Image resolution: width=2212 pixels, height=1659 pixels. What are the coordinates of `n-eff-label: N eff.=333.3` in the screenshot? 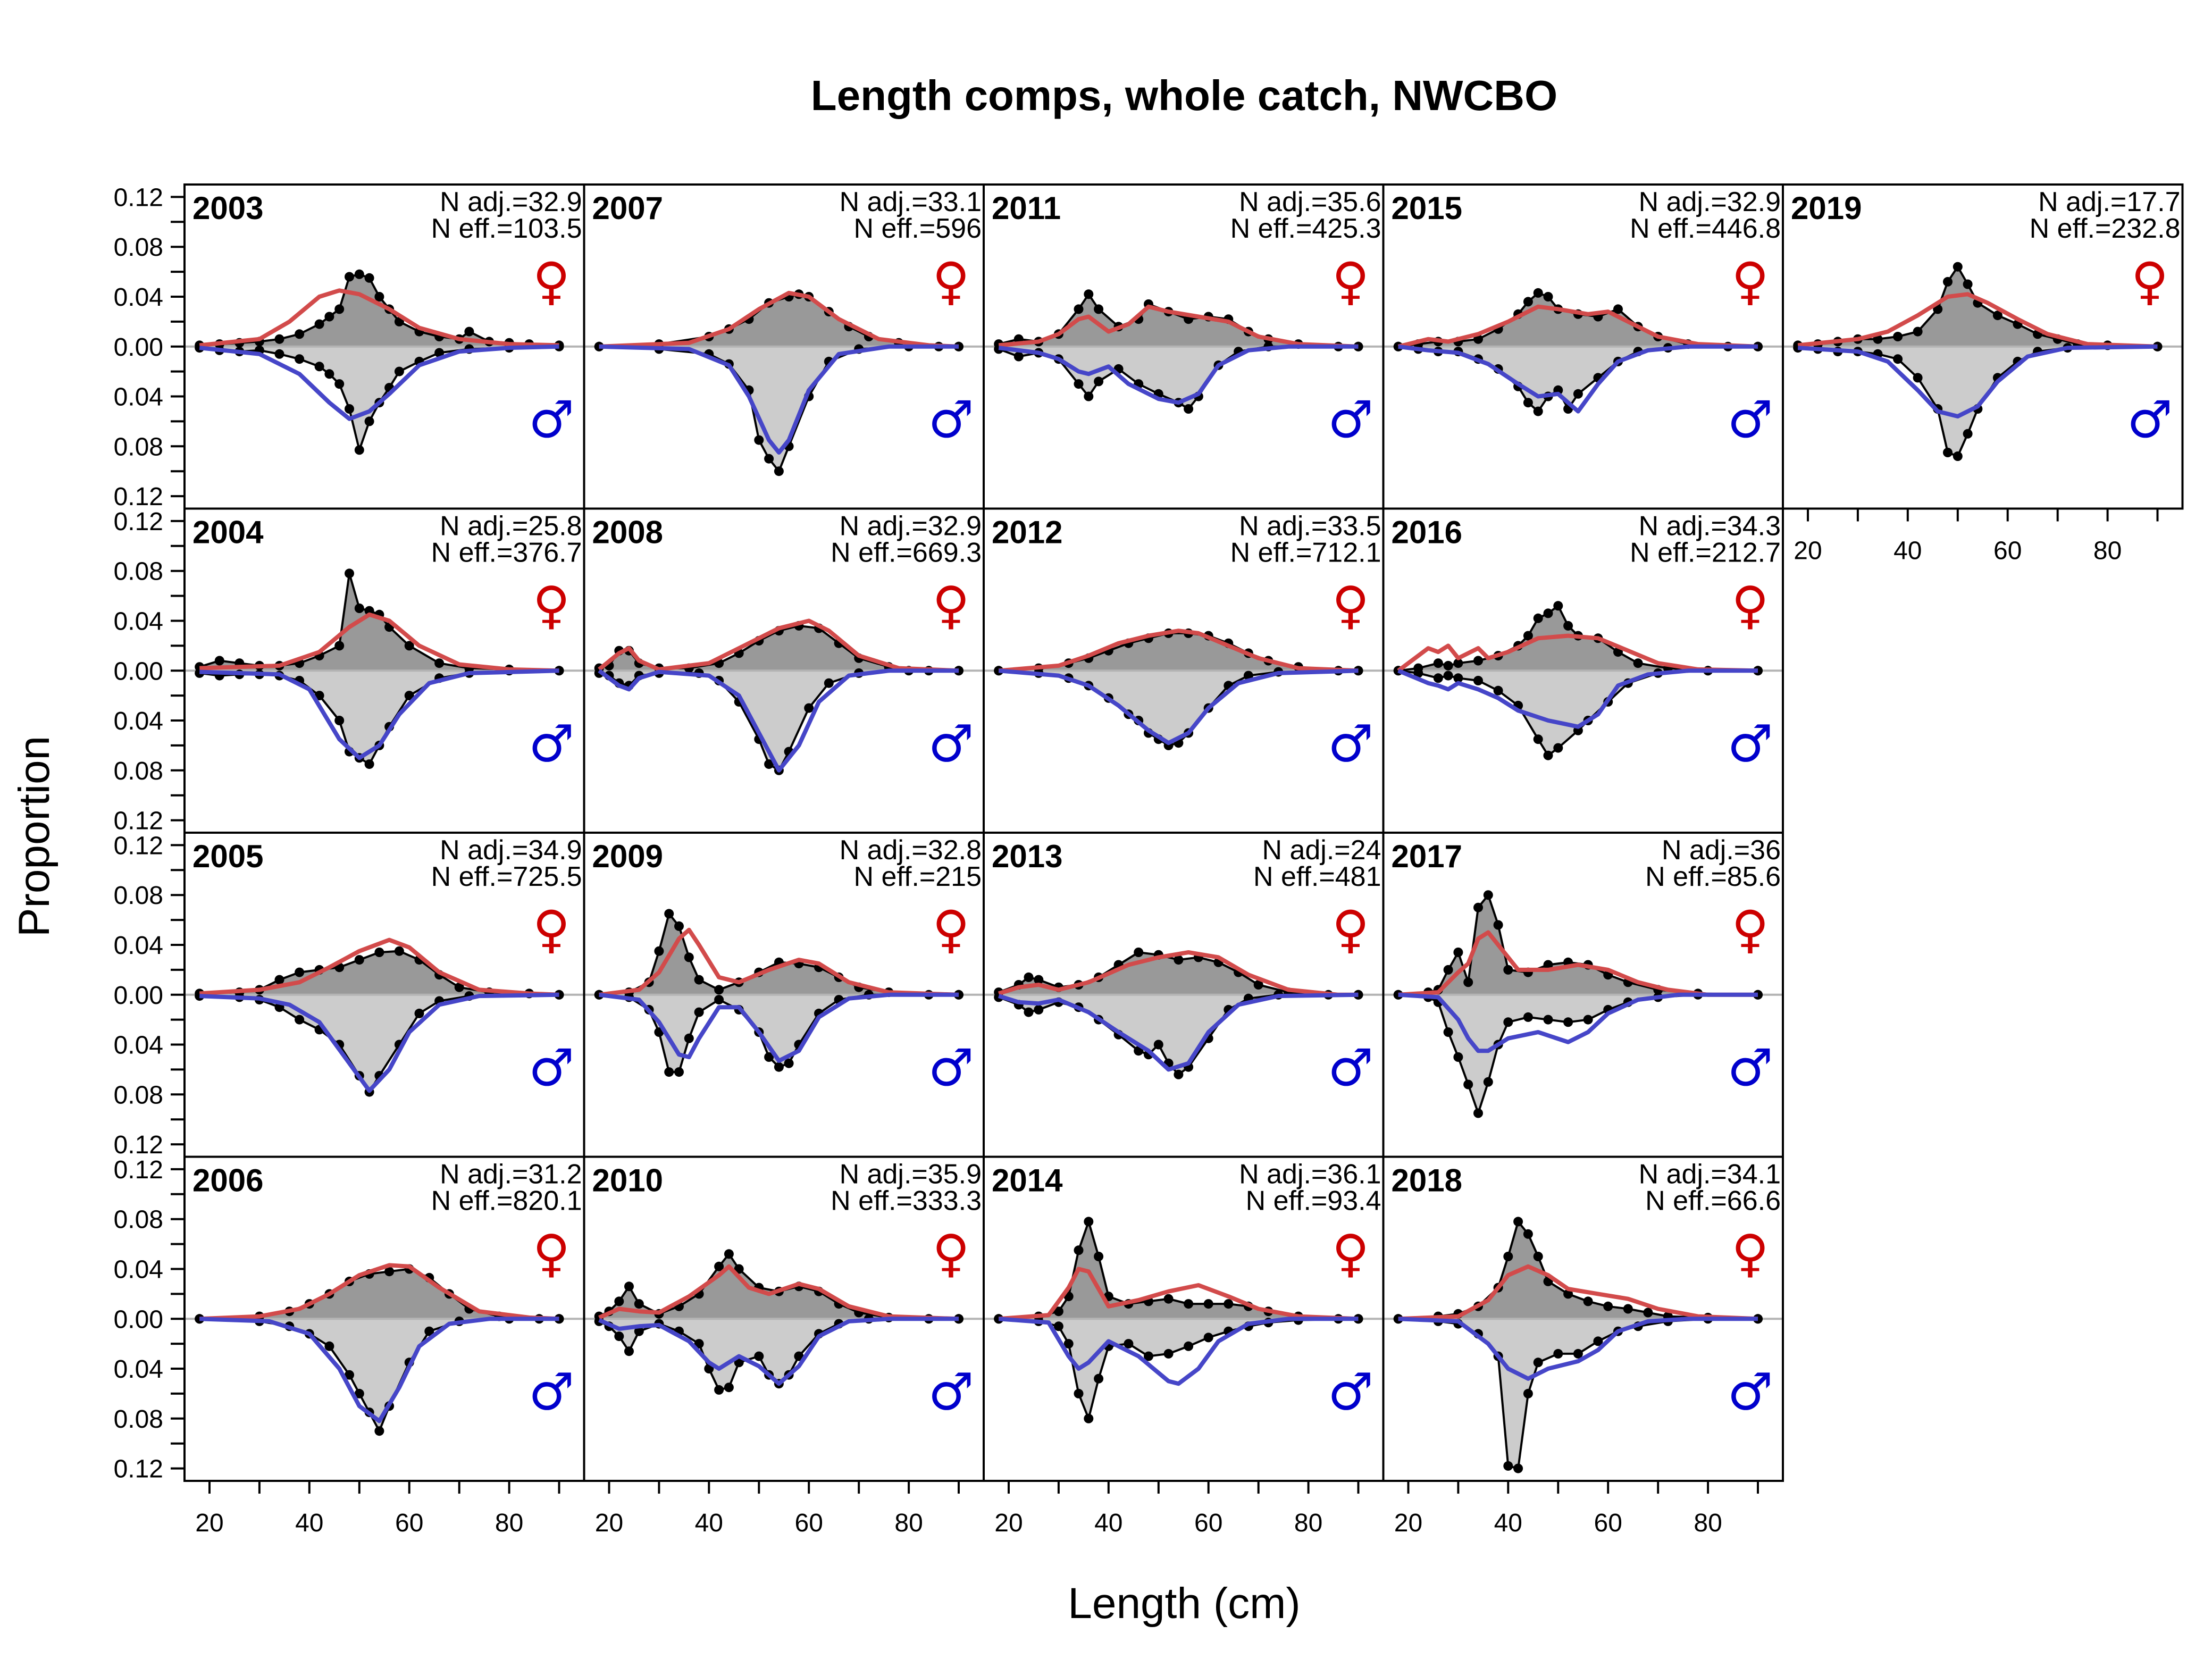 It's located at (906, 1201).